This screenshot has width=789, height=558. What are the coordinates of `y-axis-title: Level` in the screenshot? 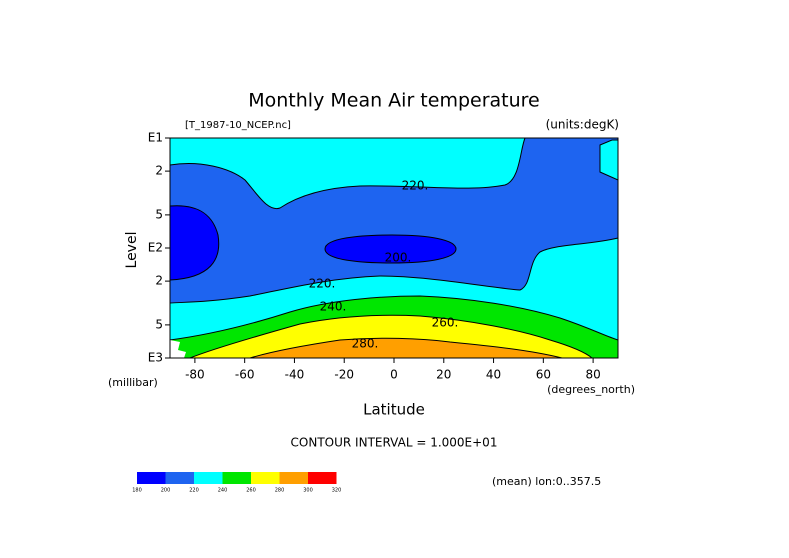 It's located at (132, 250).